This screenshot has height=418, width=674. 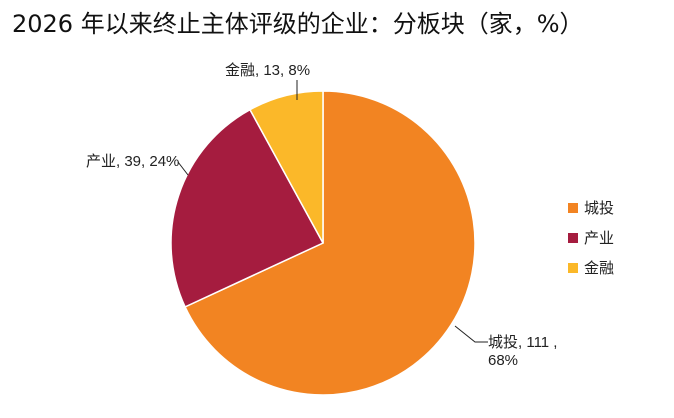 I want to click on legend-item: 产业, so click(x=591, y=237).